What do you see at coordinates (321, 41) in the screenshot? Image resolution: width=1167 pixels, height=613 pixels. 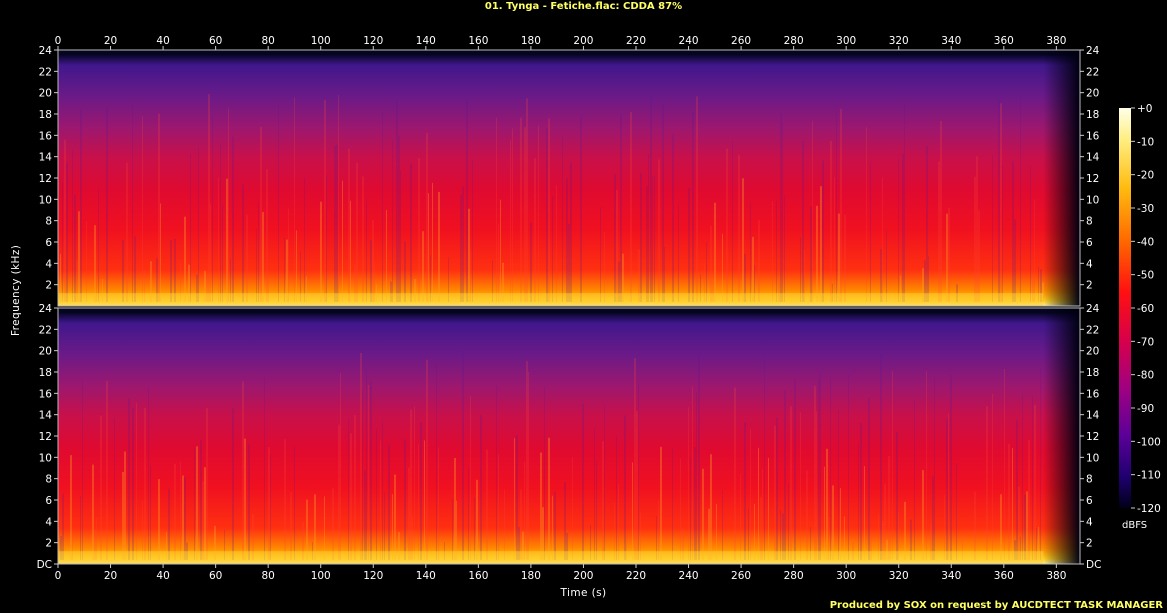 I see `x-tick-label-top: 100` at bounding box center [321, 41].